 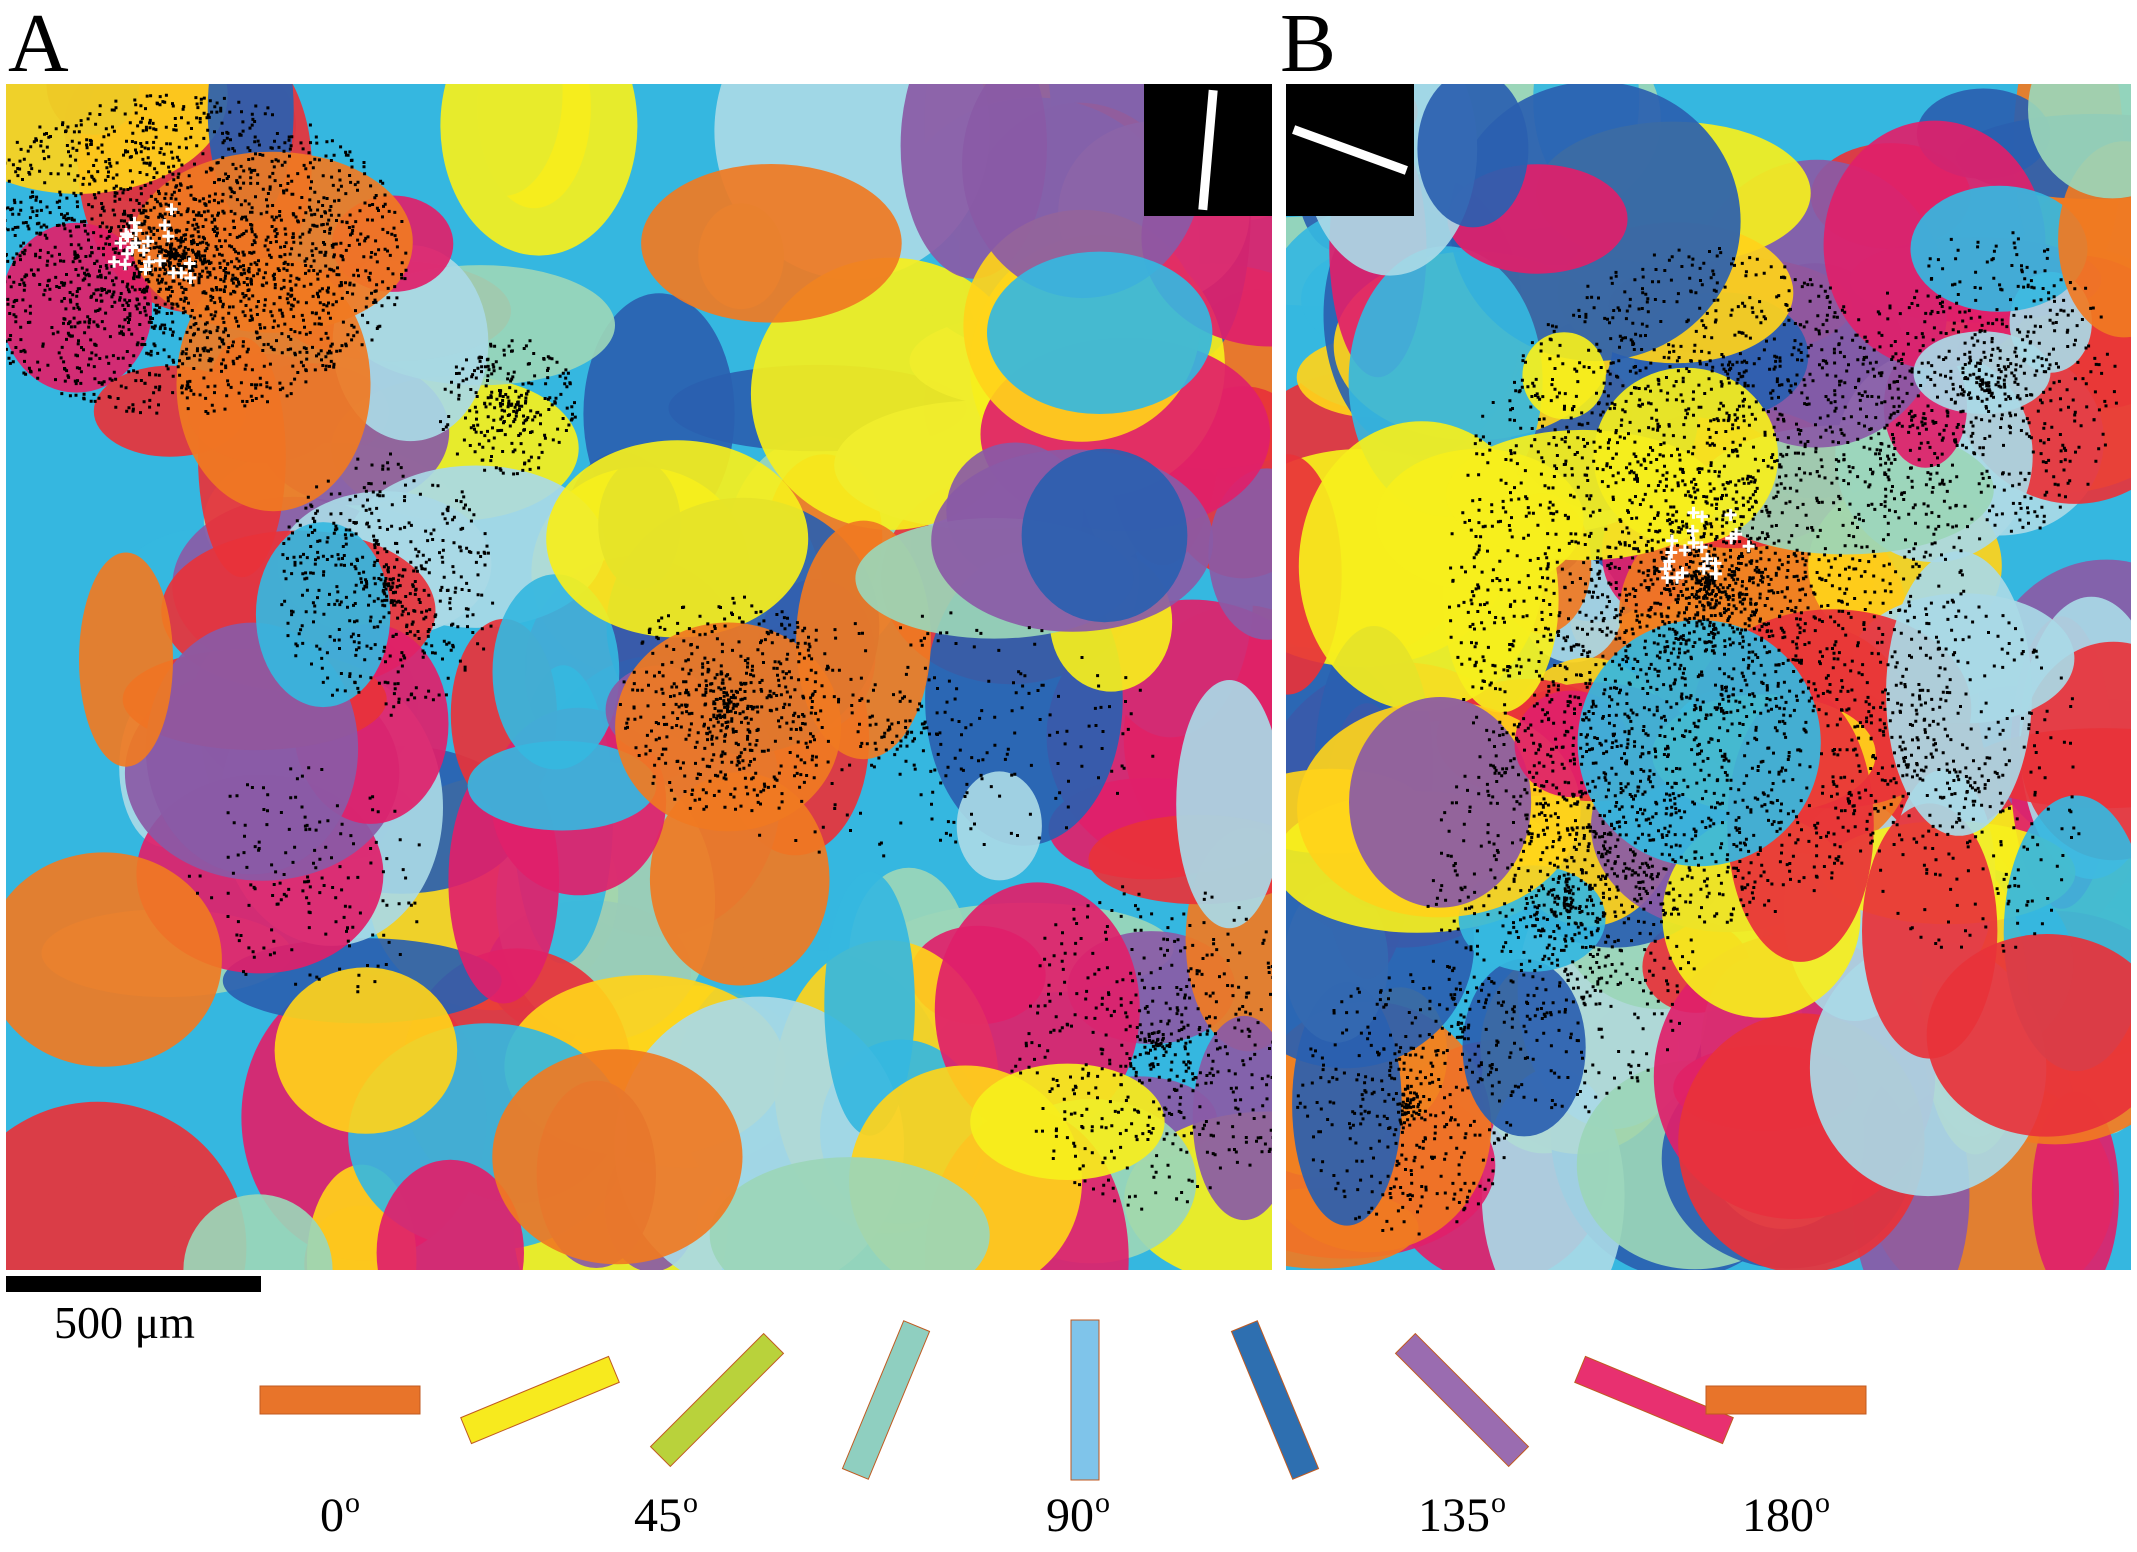 I want to click on panel-label-a: A, so click(x=38, y=45).